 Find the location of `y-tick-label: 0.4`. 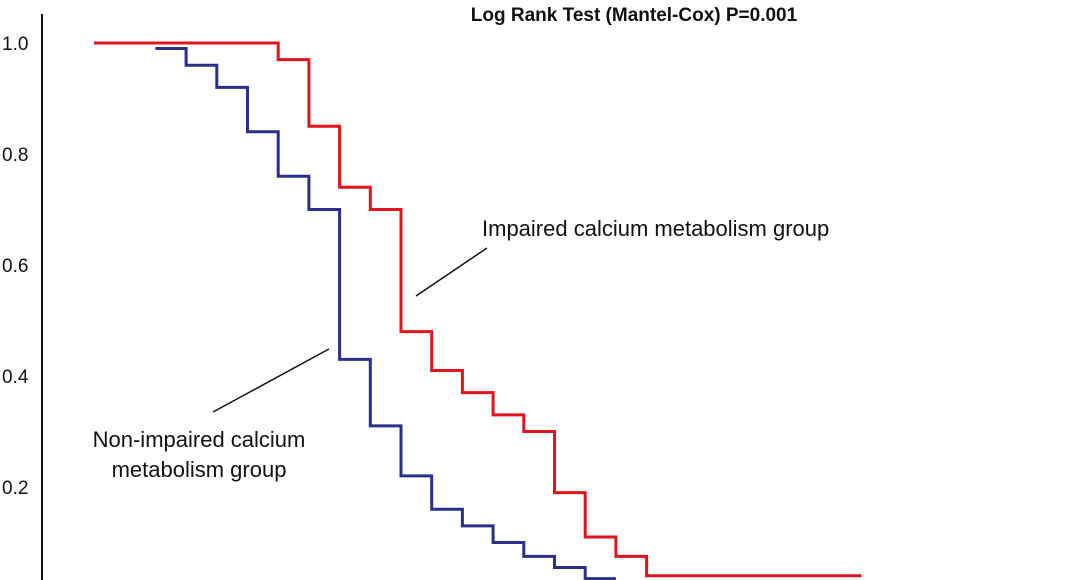

y-tick-label: 0.4 is located at coordinates (15, 377).